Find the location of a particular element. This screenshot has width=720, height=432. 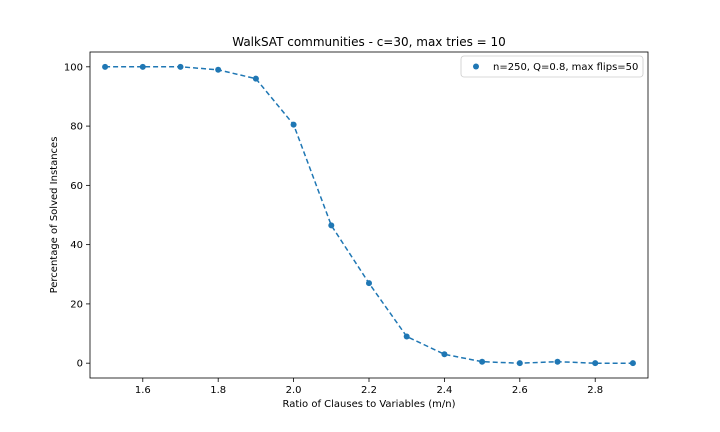

legend: n=250, Q=0.8, max flips=50 is located at coordinates (552, 66).